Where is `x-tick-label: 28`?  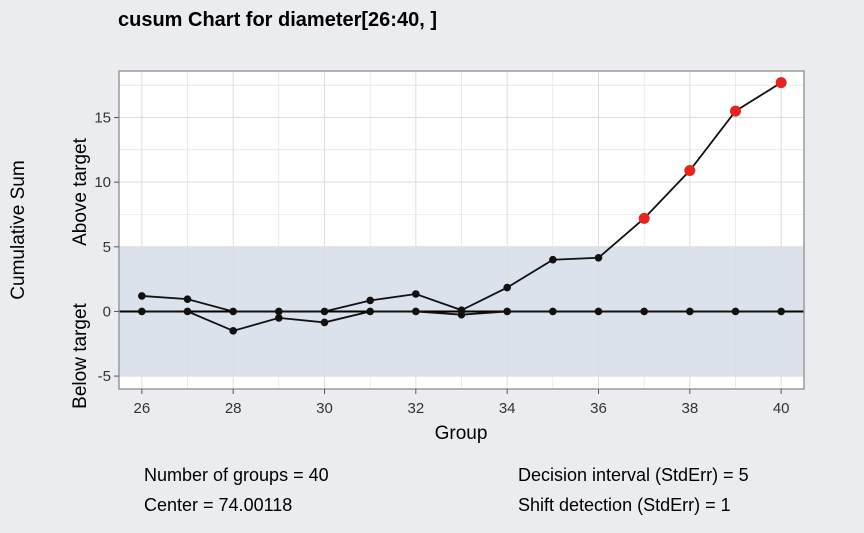 x-tick-label: 28 is located at coordinates (233, 408).